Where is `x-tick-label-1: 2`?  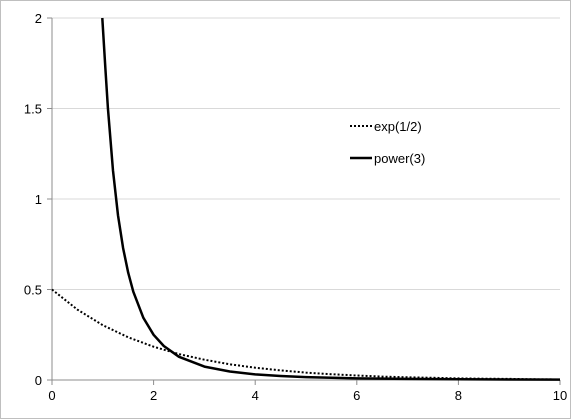 x-tick-label-1: 2 is located at coordinates (153, 395).